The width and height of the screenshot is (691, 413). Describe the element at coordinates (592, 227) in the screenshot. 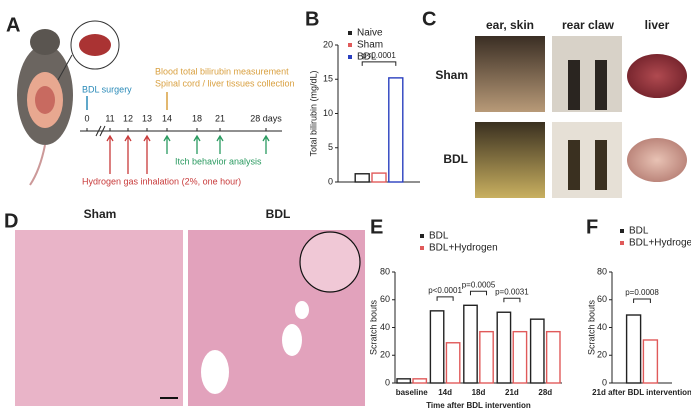

I see `panel-letter: F` at that location.